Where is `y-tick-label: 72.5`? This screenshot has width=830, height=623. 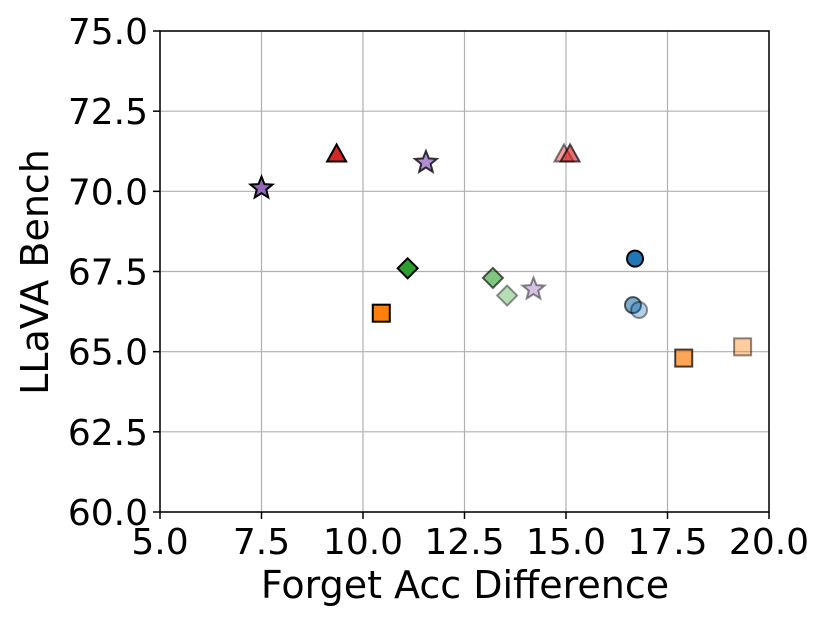
y-tick-label: 72.5 is located at coordinates (108, 112).